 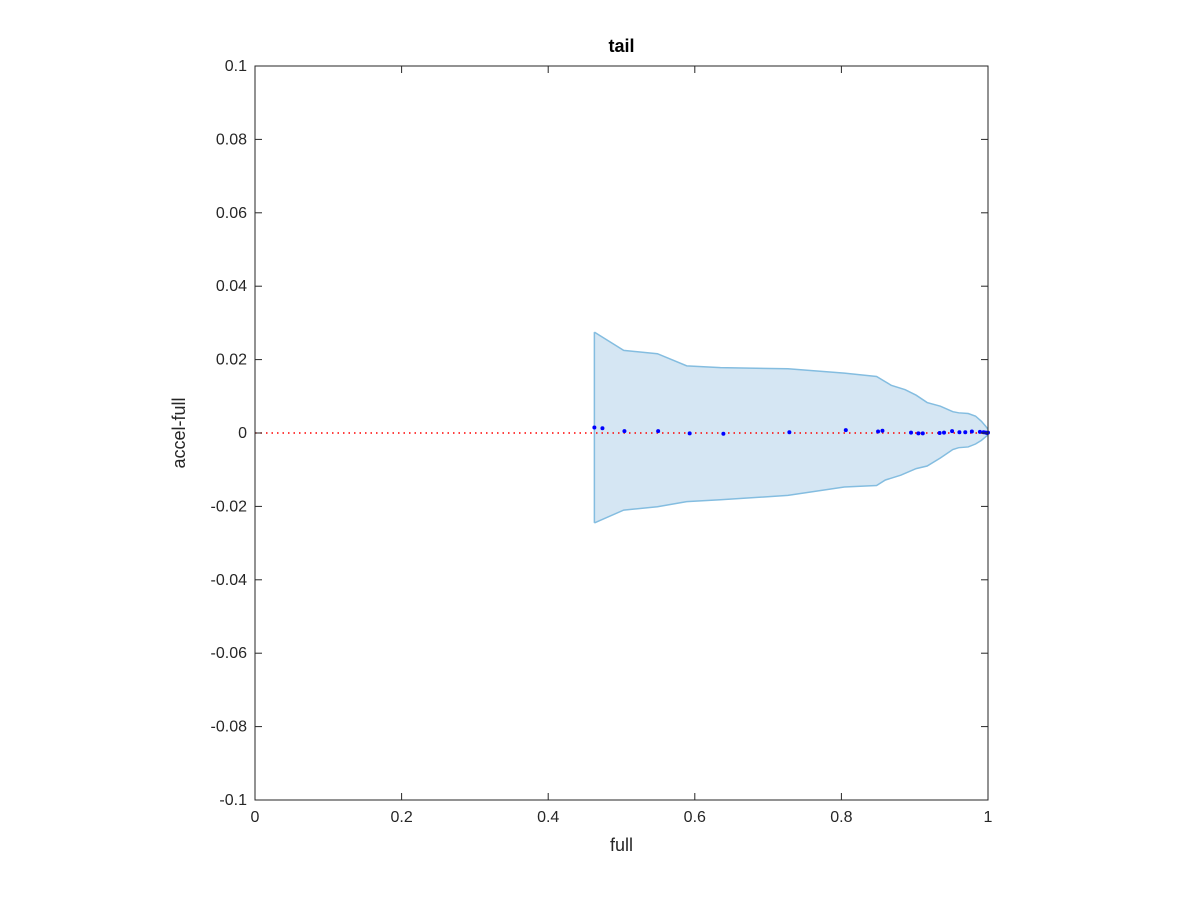 I want to click on x-axis-label: full, so click(x=621, y=845).